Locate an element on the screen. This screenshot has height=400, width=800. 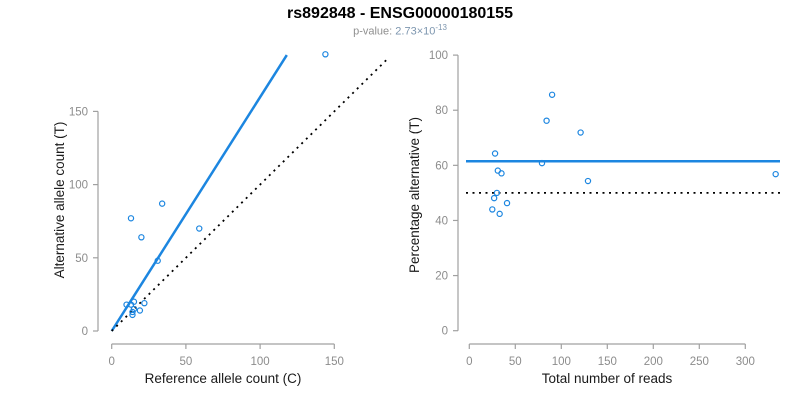
pvalue-subtitle: p-value: 2.73×10-13 is located at coordinates (400, 30).